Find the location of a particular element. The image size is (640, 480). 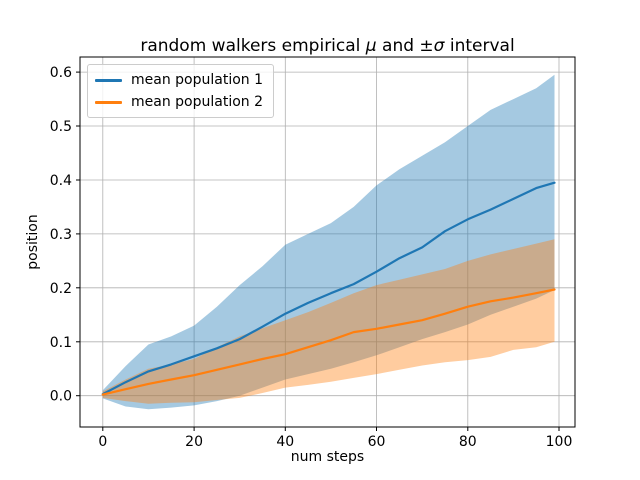

chart-title-mid: and ± is located at coordinates (405, 46).